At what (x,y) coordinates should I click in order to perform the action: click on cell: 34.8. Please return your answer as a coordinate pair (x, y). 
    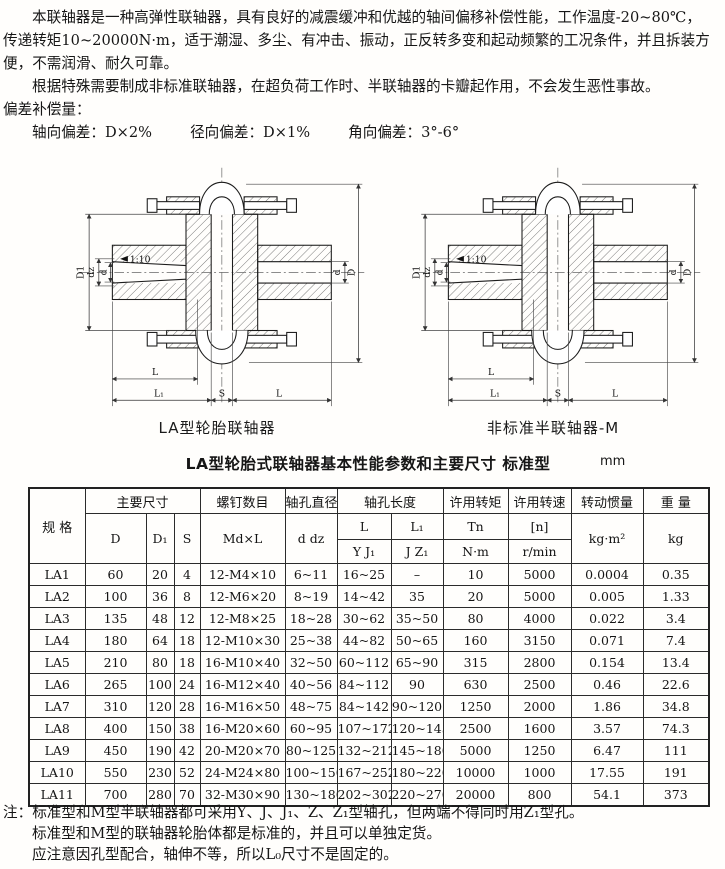
    Looking at the image, I should click on (676, 706).